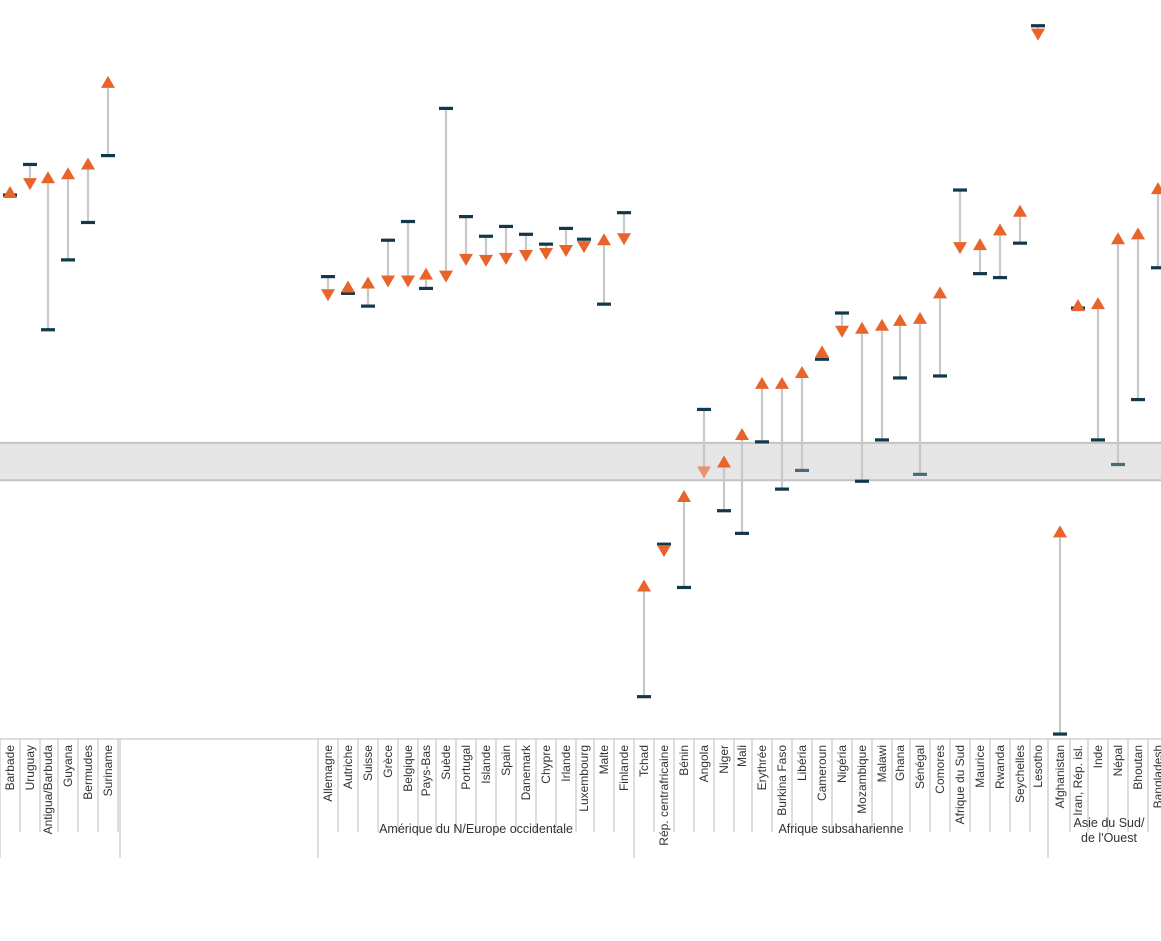 The height and width of the screenshot is (941, 1161). I want to click on end-marker-suisse, so click(368, 282).